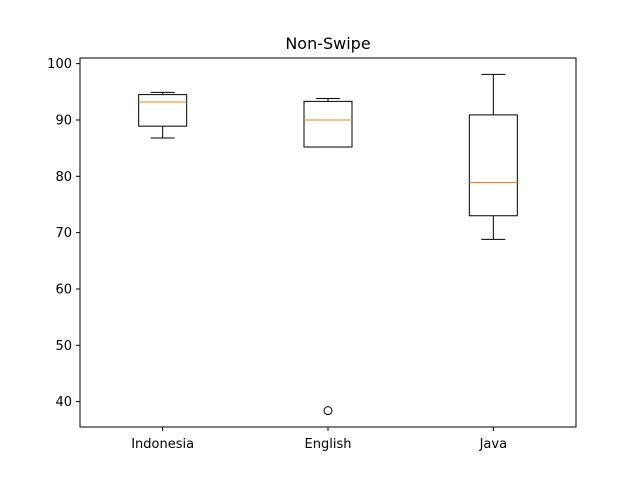 The image size is (640, 480). What do you see at coordinates (63, 120) in the screenshot?
I see `y-tick-label: 90` at bounding box center [63, 120].